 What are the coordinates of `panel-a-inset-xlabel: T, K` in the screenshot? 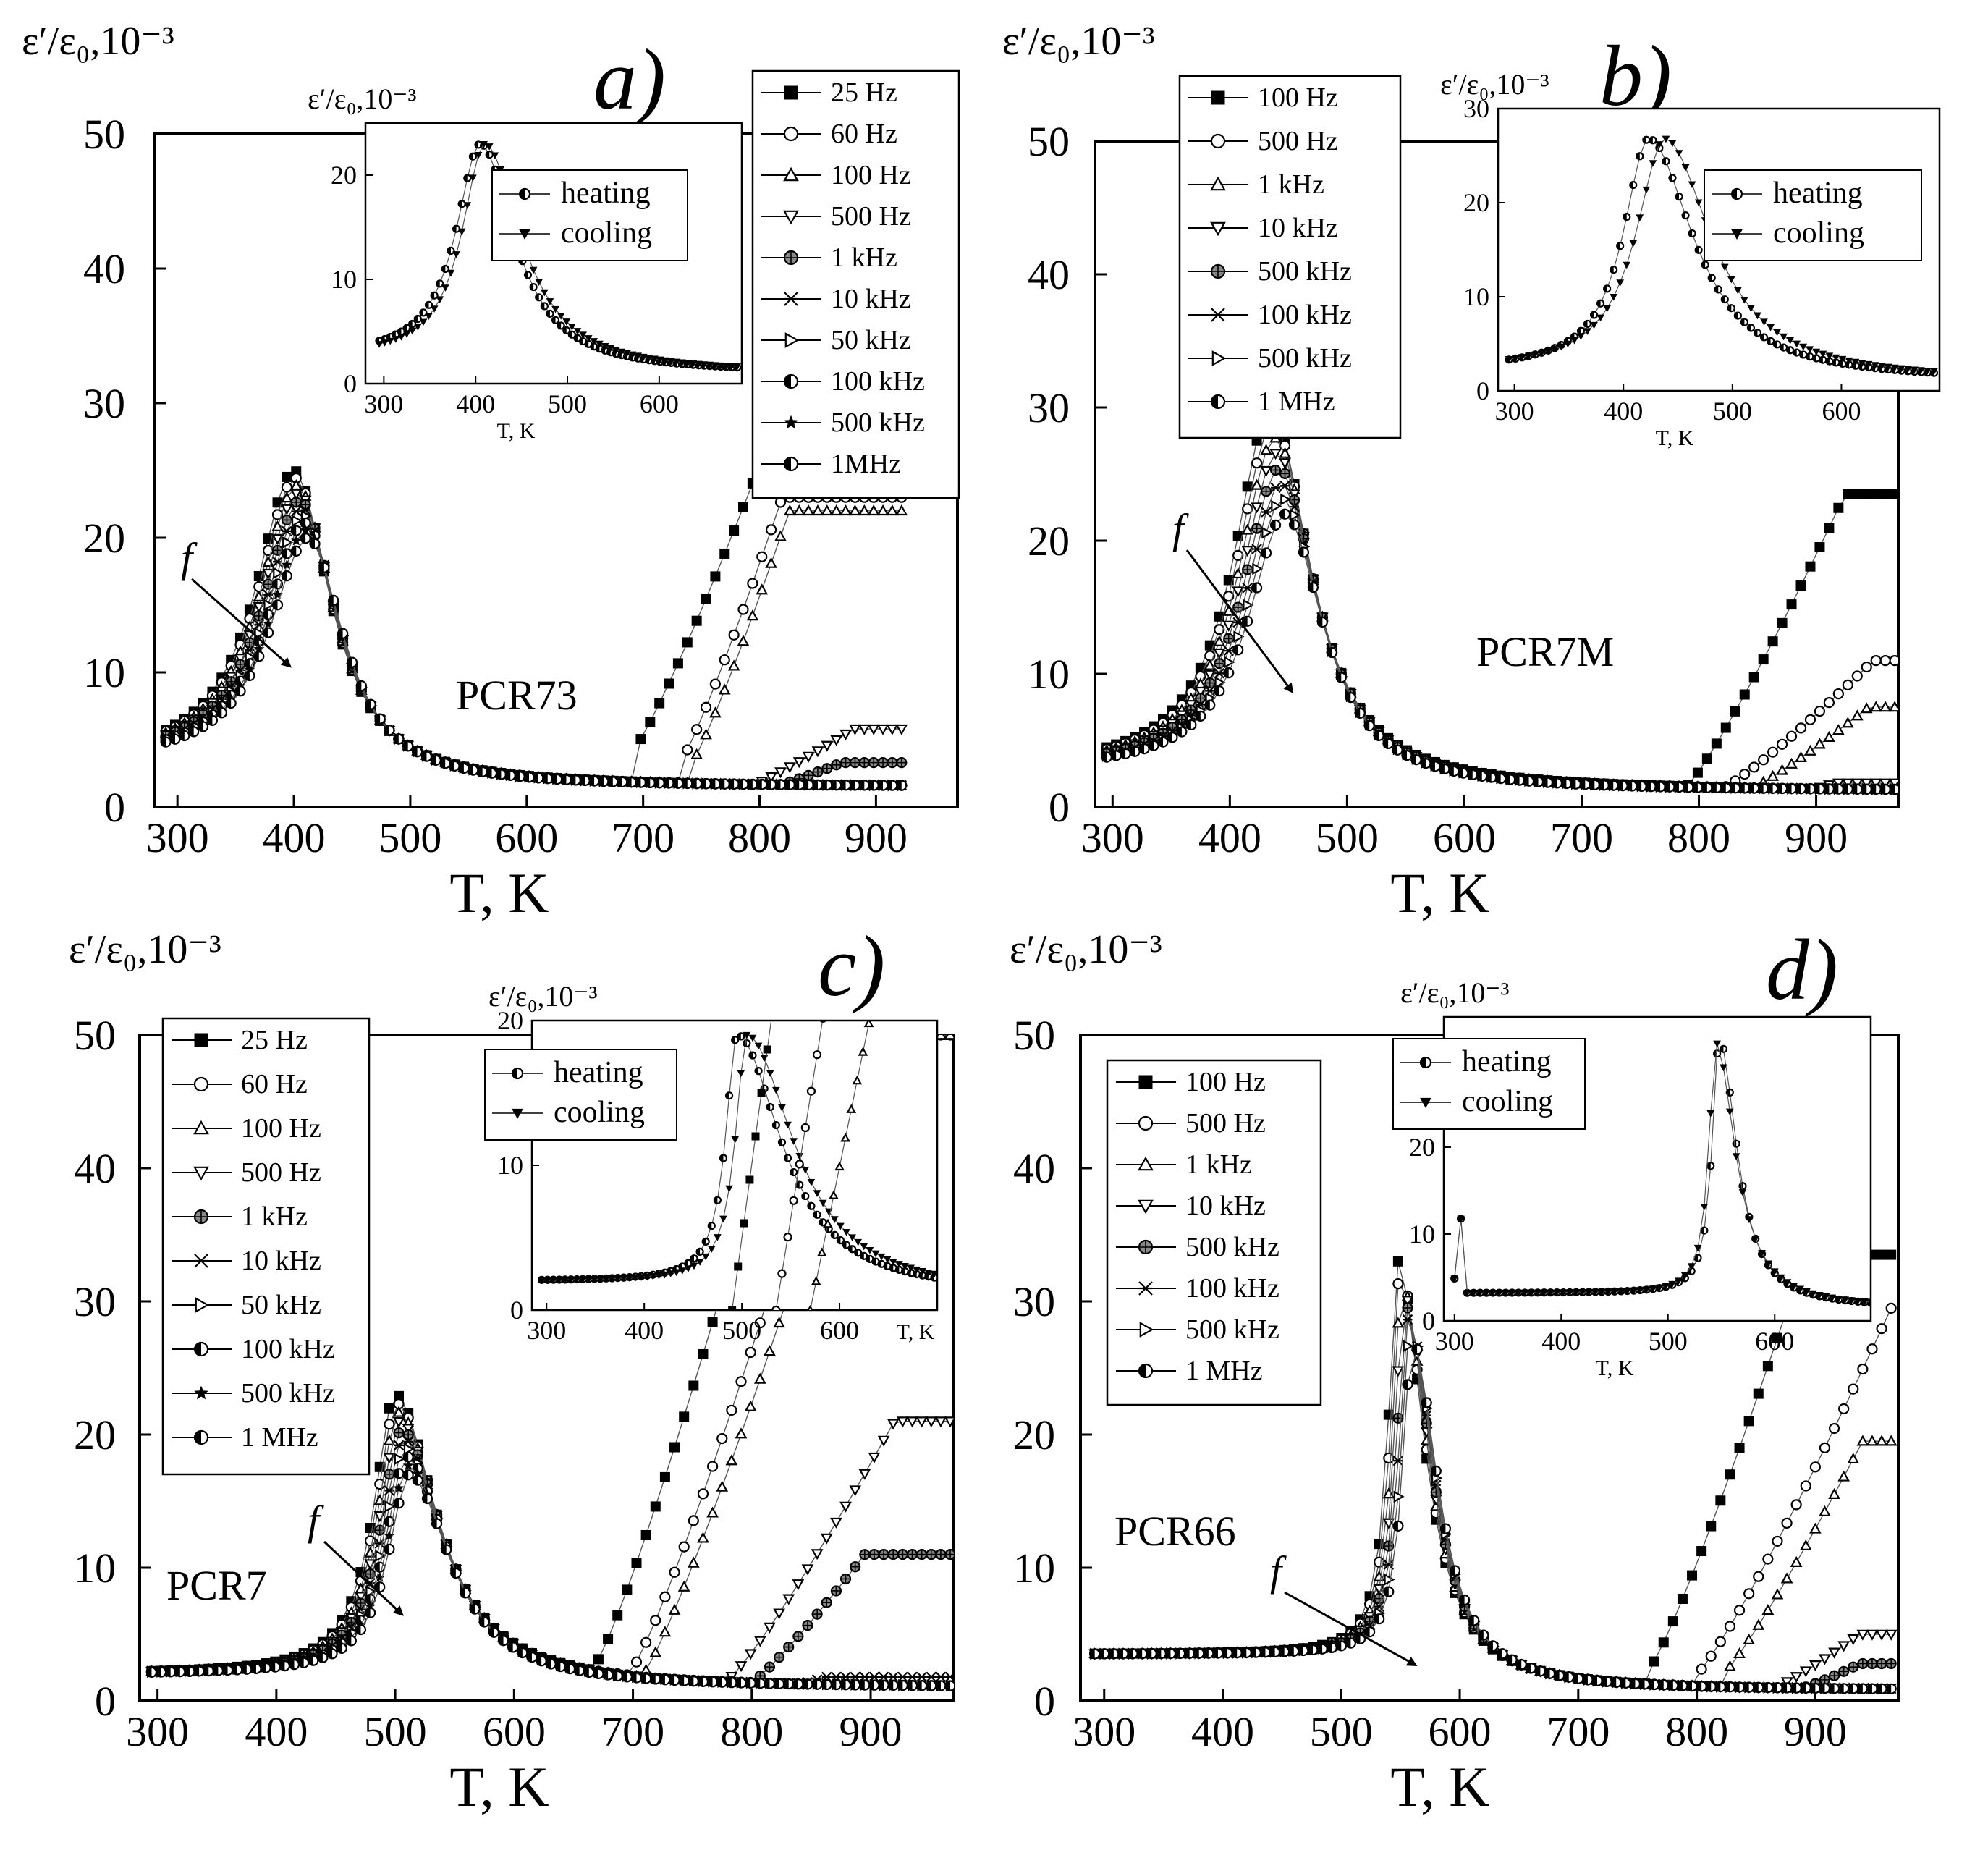 It's located at (516, 431).